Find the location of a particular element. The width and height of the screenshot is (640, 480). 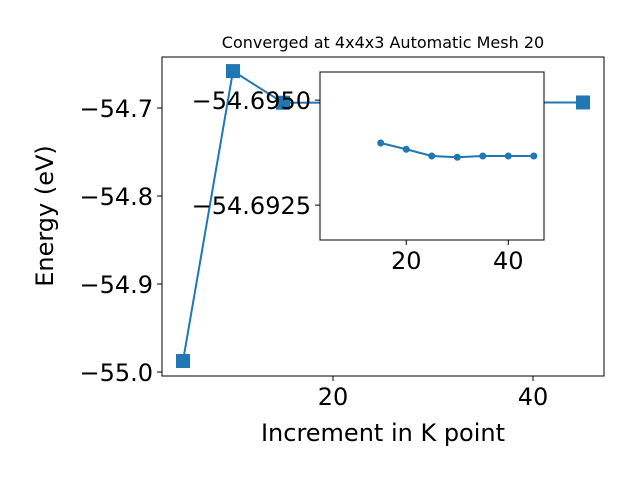

y-tick-label: −54.7 is located at coordinates (116, 109).